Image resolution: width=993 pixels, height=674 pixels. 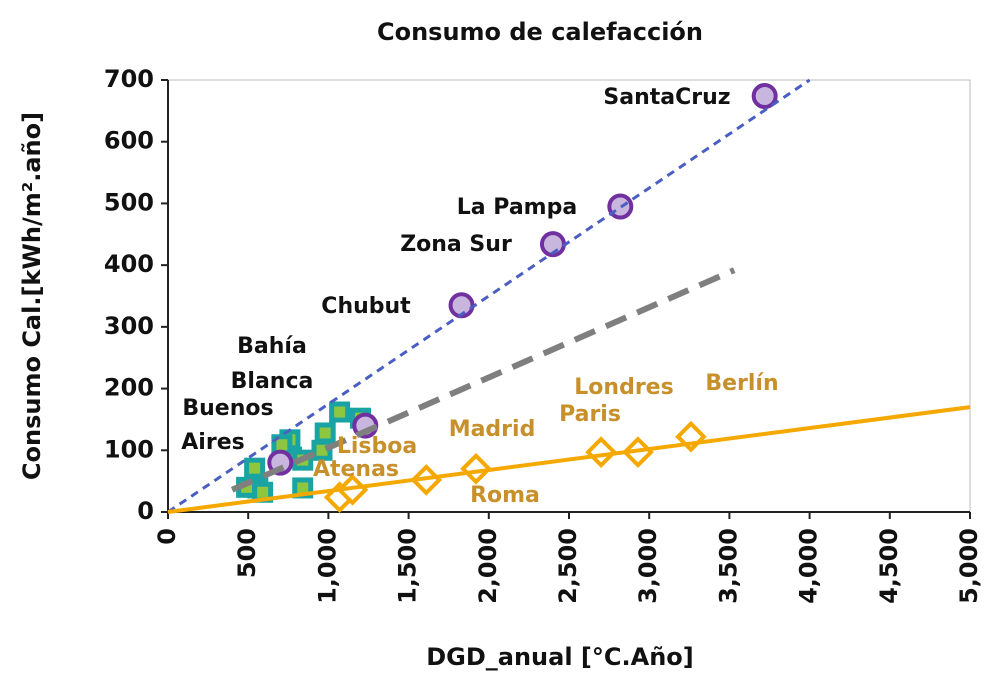 What do you see at coordinates (129, 202) in the screenshot?
I see `y-tick-label: 500` at bounding box center [129, 202].